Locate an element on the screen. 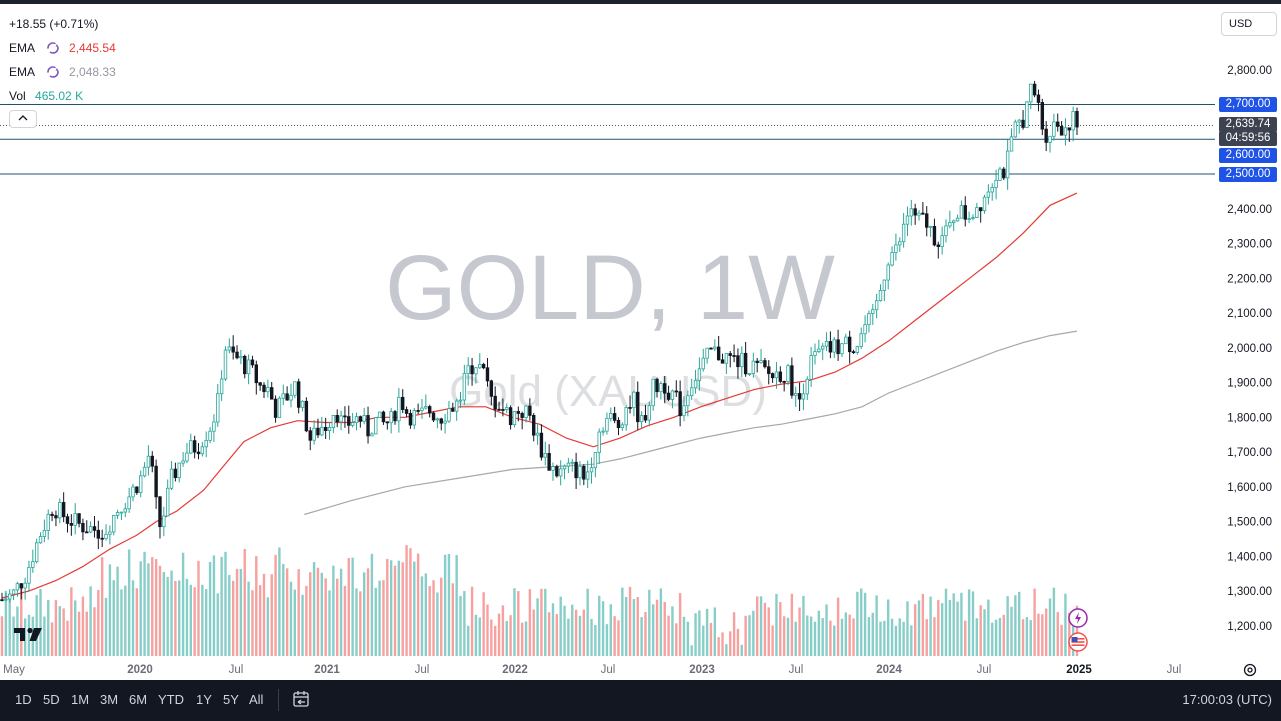 The height and width of the screenshot is (721, 1281). vol-label: Vol is located at coordinates (17, 96).